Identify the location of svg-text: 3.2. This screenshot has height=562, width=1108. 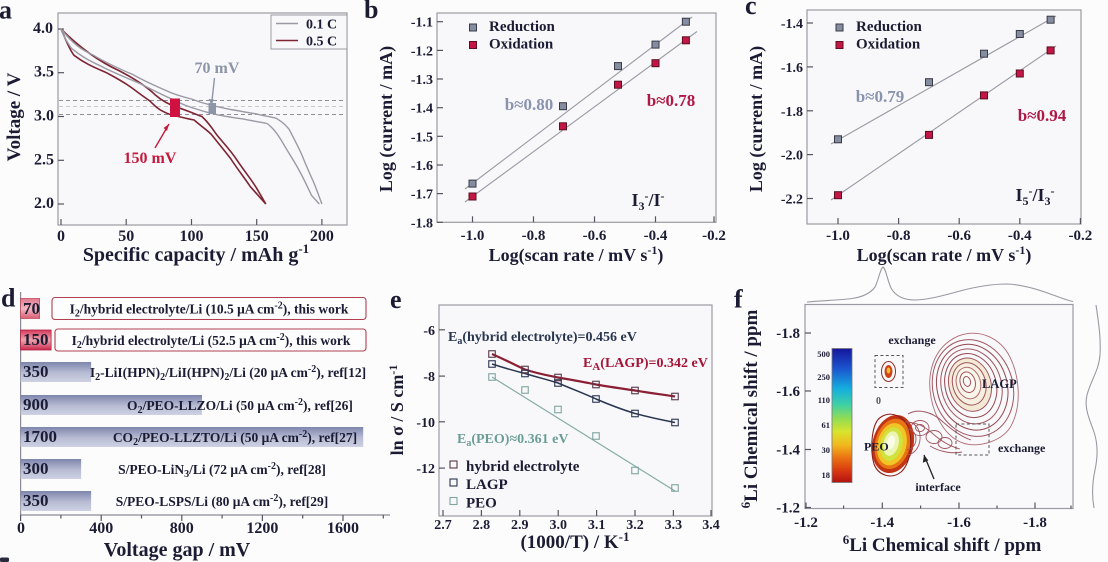
(635, 525).